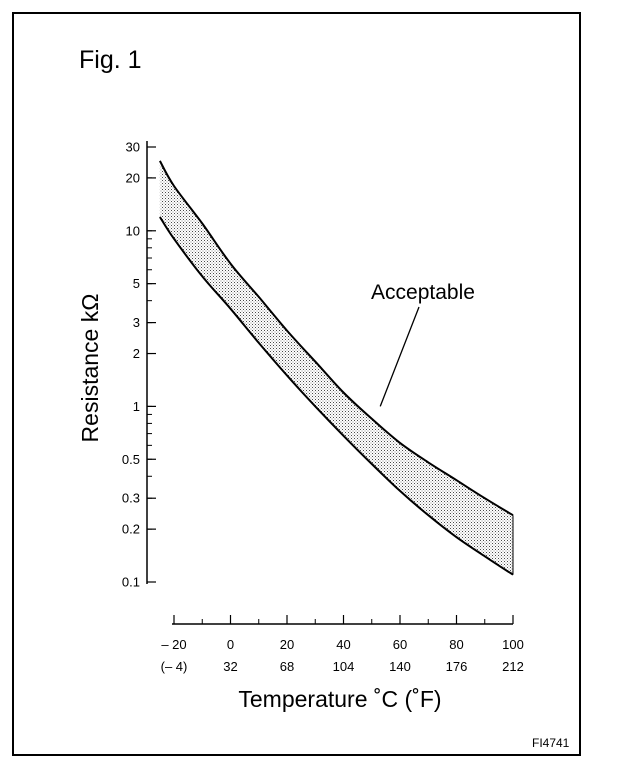 This screenshot has width=624, height=776. Describe the element at coordinates (344, 666) in the screenshot. I see `x-tick-label-fahrenheit: 104` at that location.